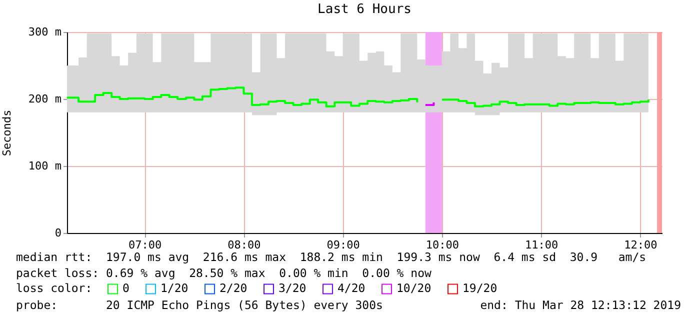 The height and width of the screenshot is (321, 697). What do you see at coordinates (58, 233) in the screenshot?
I see `y-tick-label: 0` at bounding box center [58, 233].